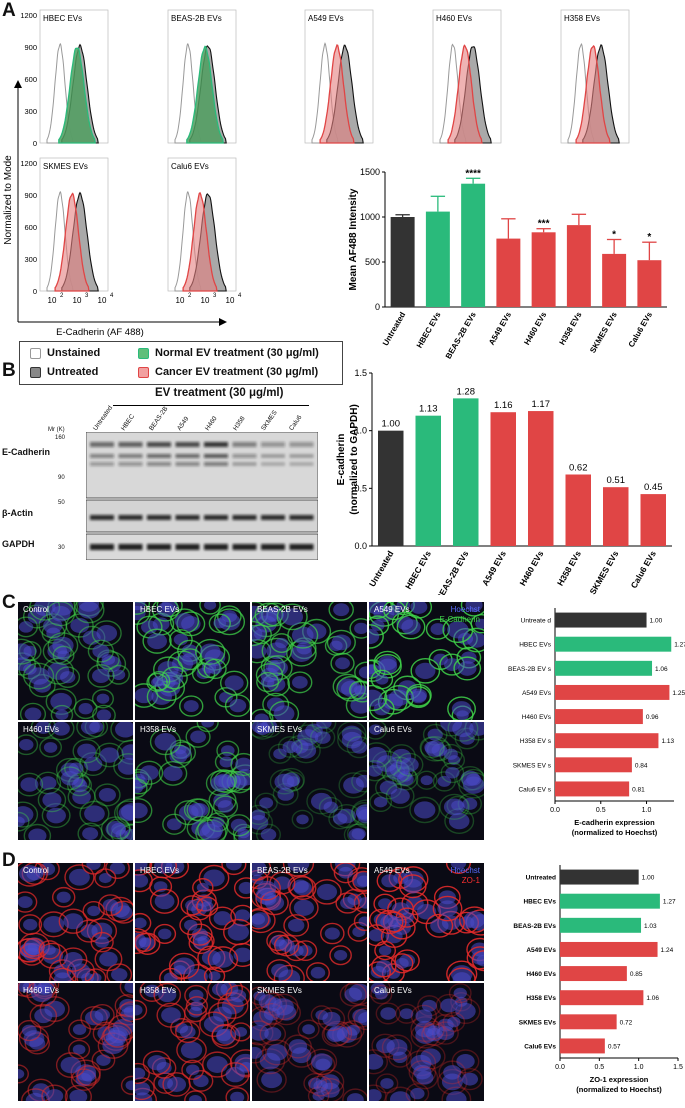  What do you see at coordinates (309, 781) in the screenshot?
I see `microscopy-image: SKMES EVs` at bounding box center [309, 781].